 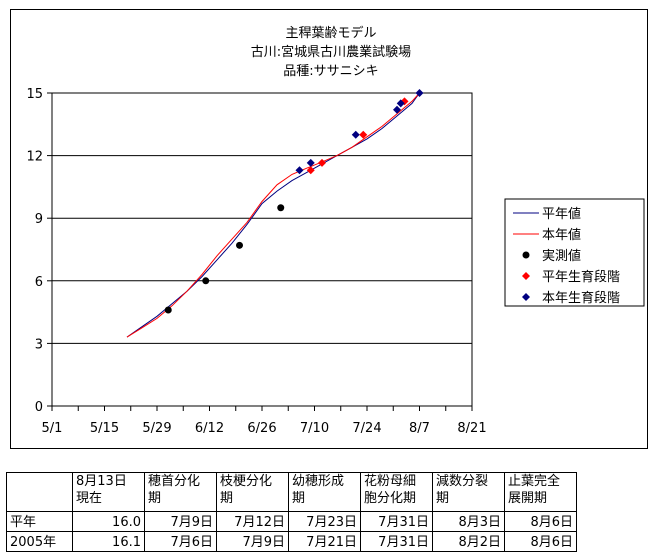 I want to click on table-header-cell, so click(x=39, y=492).